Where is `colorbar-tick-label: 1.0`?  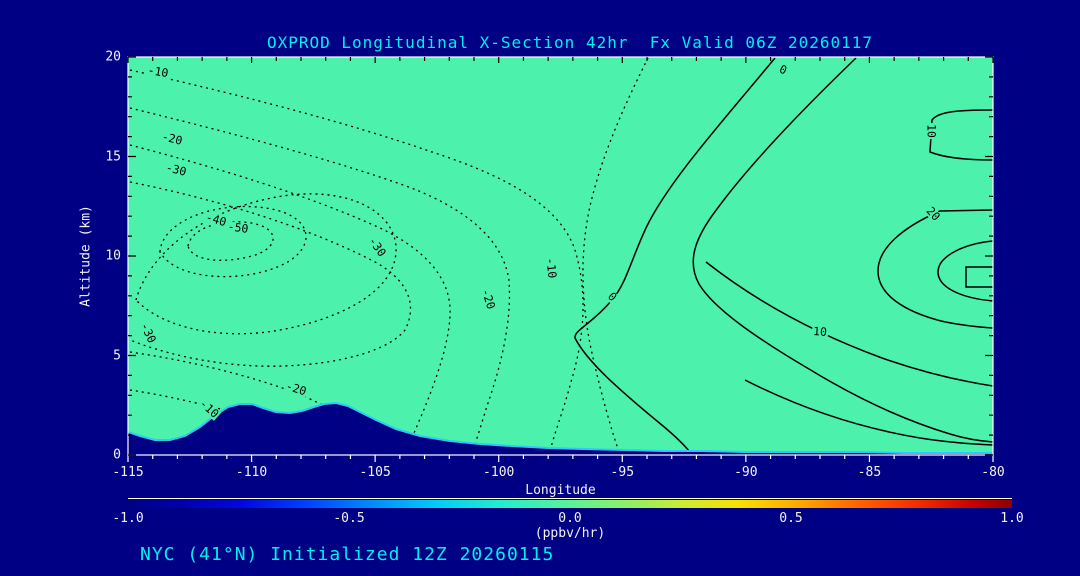 colorbar-tick-label: 1.0 is located at coordinates (1012, 518).